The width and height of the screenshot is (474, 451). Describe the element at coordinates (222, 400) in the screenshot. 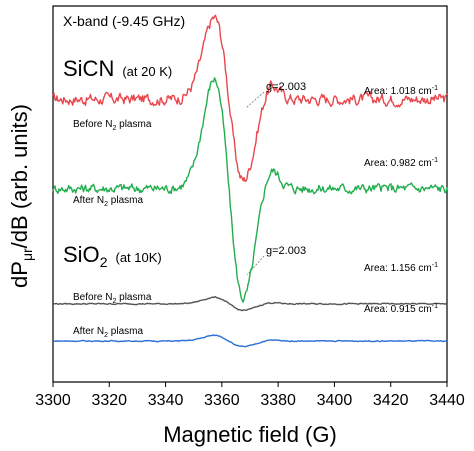

I see `x-tick-label-3: 3360` at that location.